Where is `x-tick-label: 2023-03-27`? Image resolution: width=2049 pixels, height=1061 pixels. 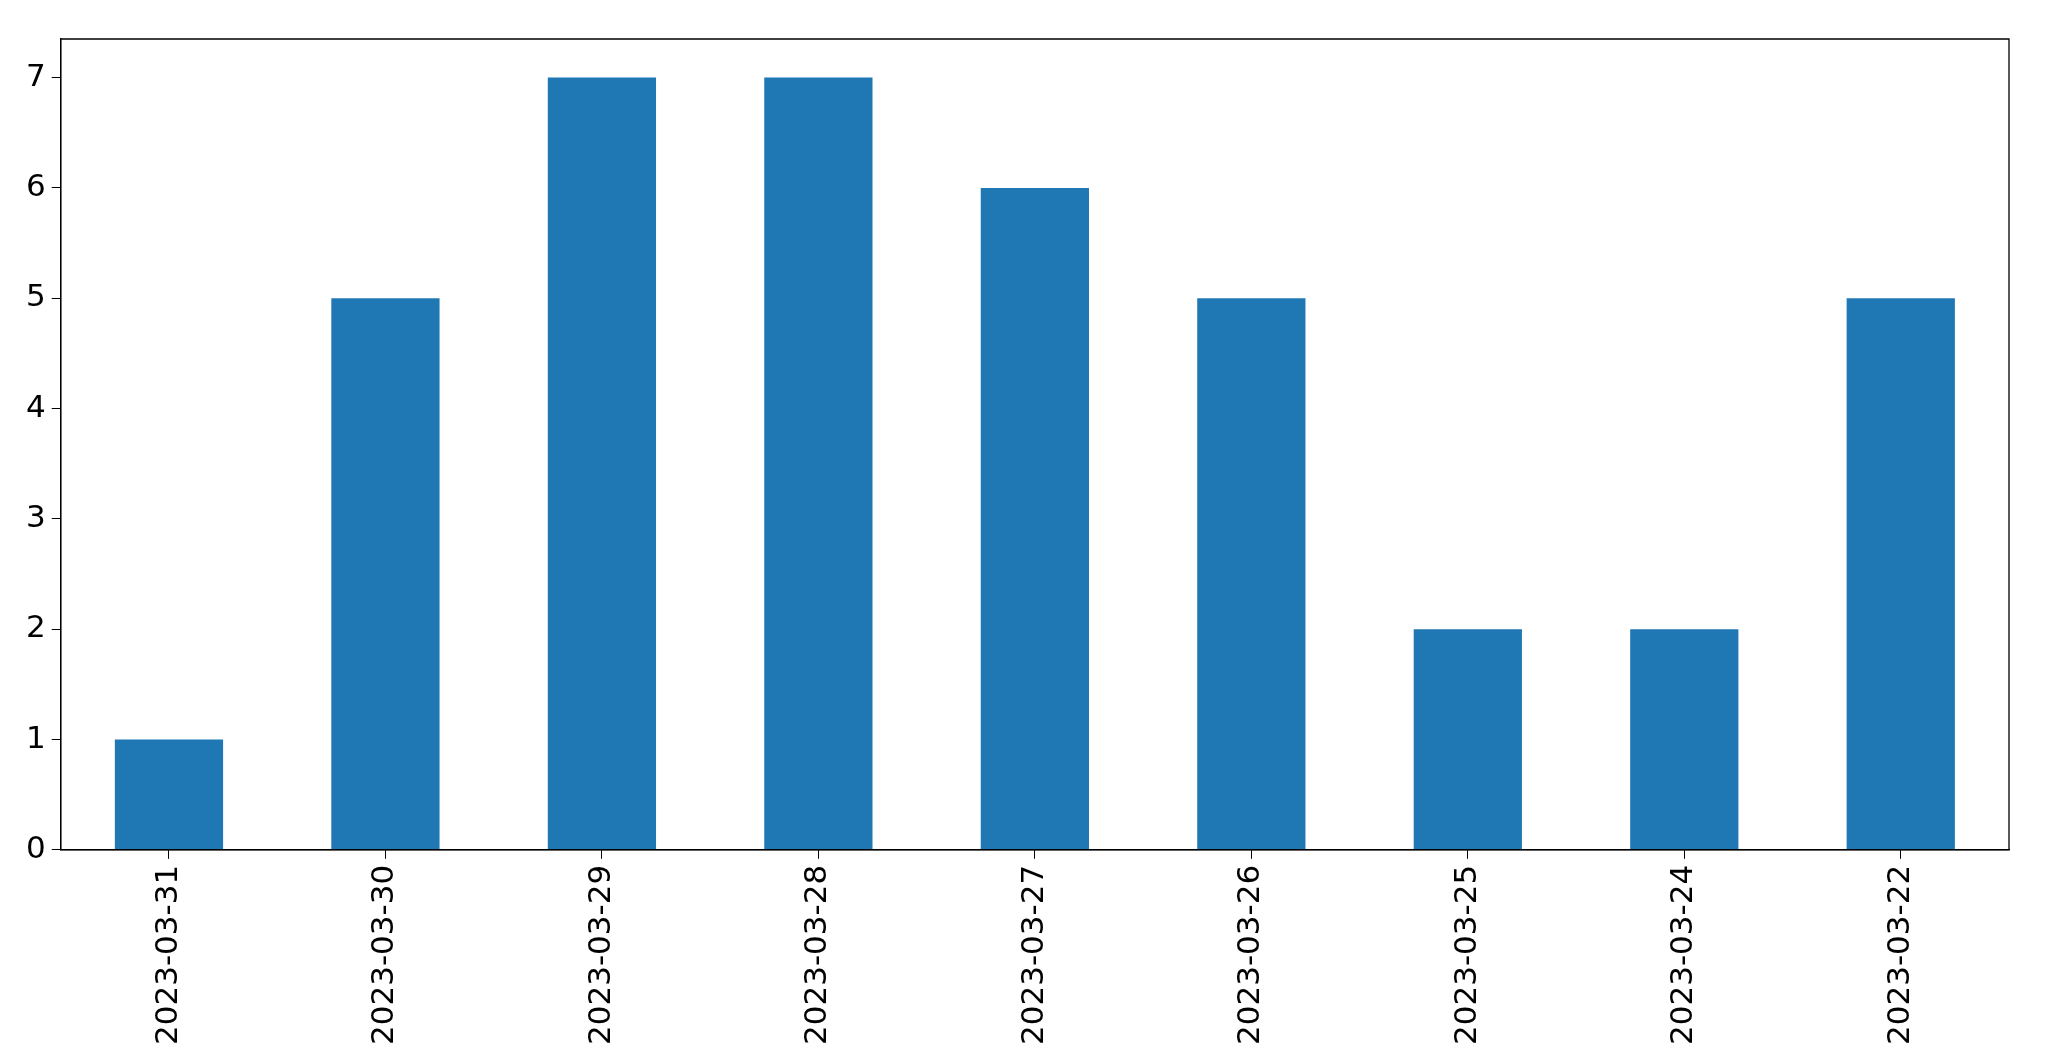
x-tick-label: 2023-03-27 is located at coordinates (1031, 955).